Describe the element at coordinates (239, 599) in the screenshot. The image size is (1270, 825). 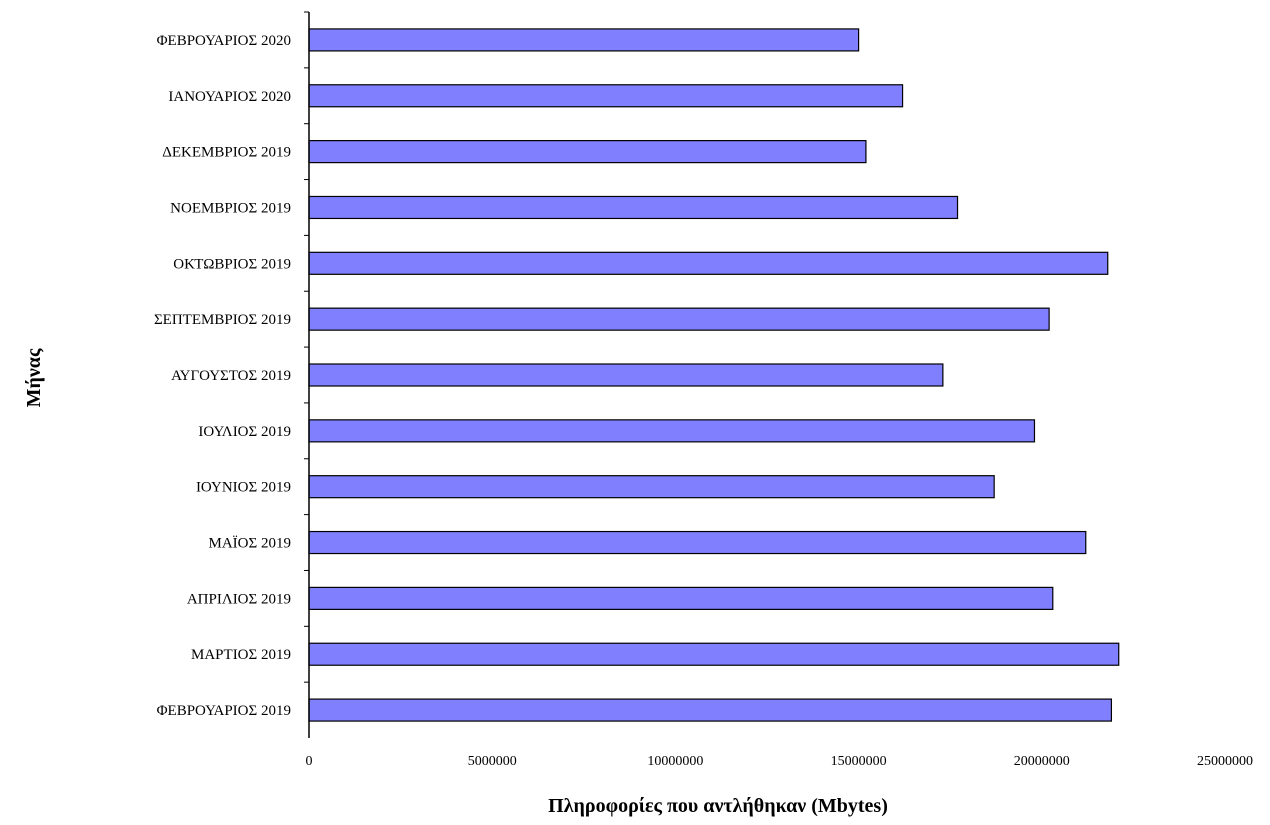
I see `category-label: ΑΠΡΙΛΙΟΣ 2019` at that location.